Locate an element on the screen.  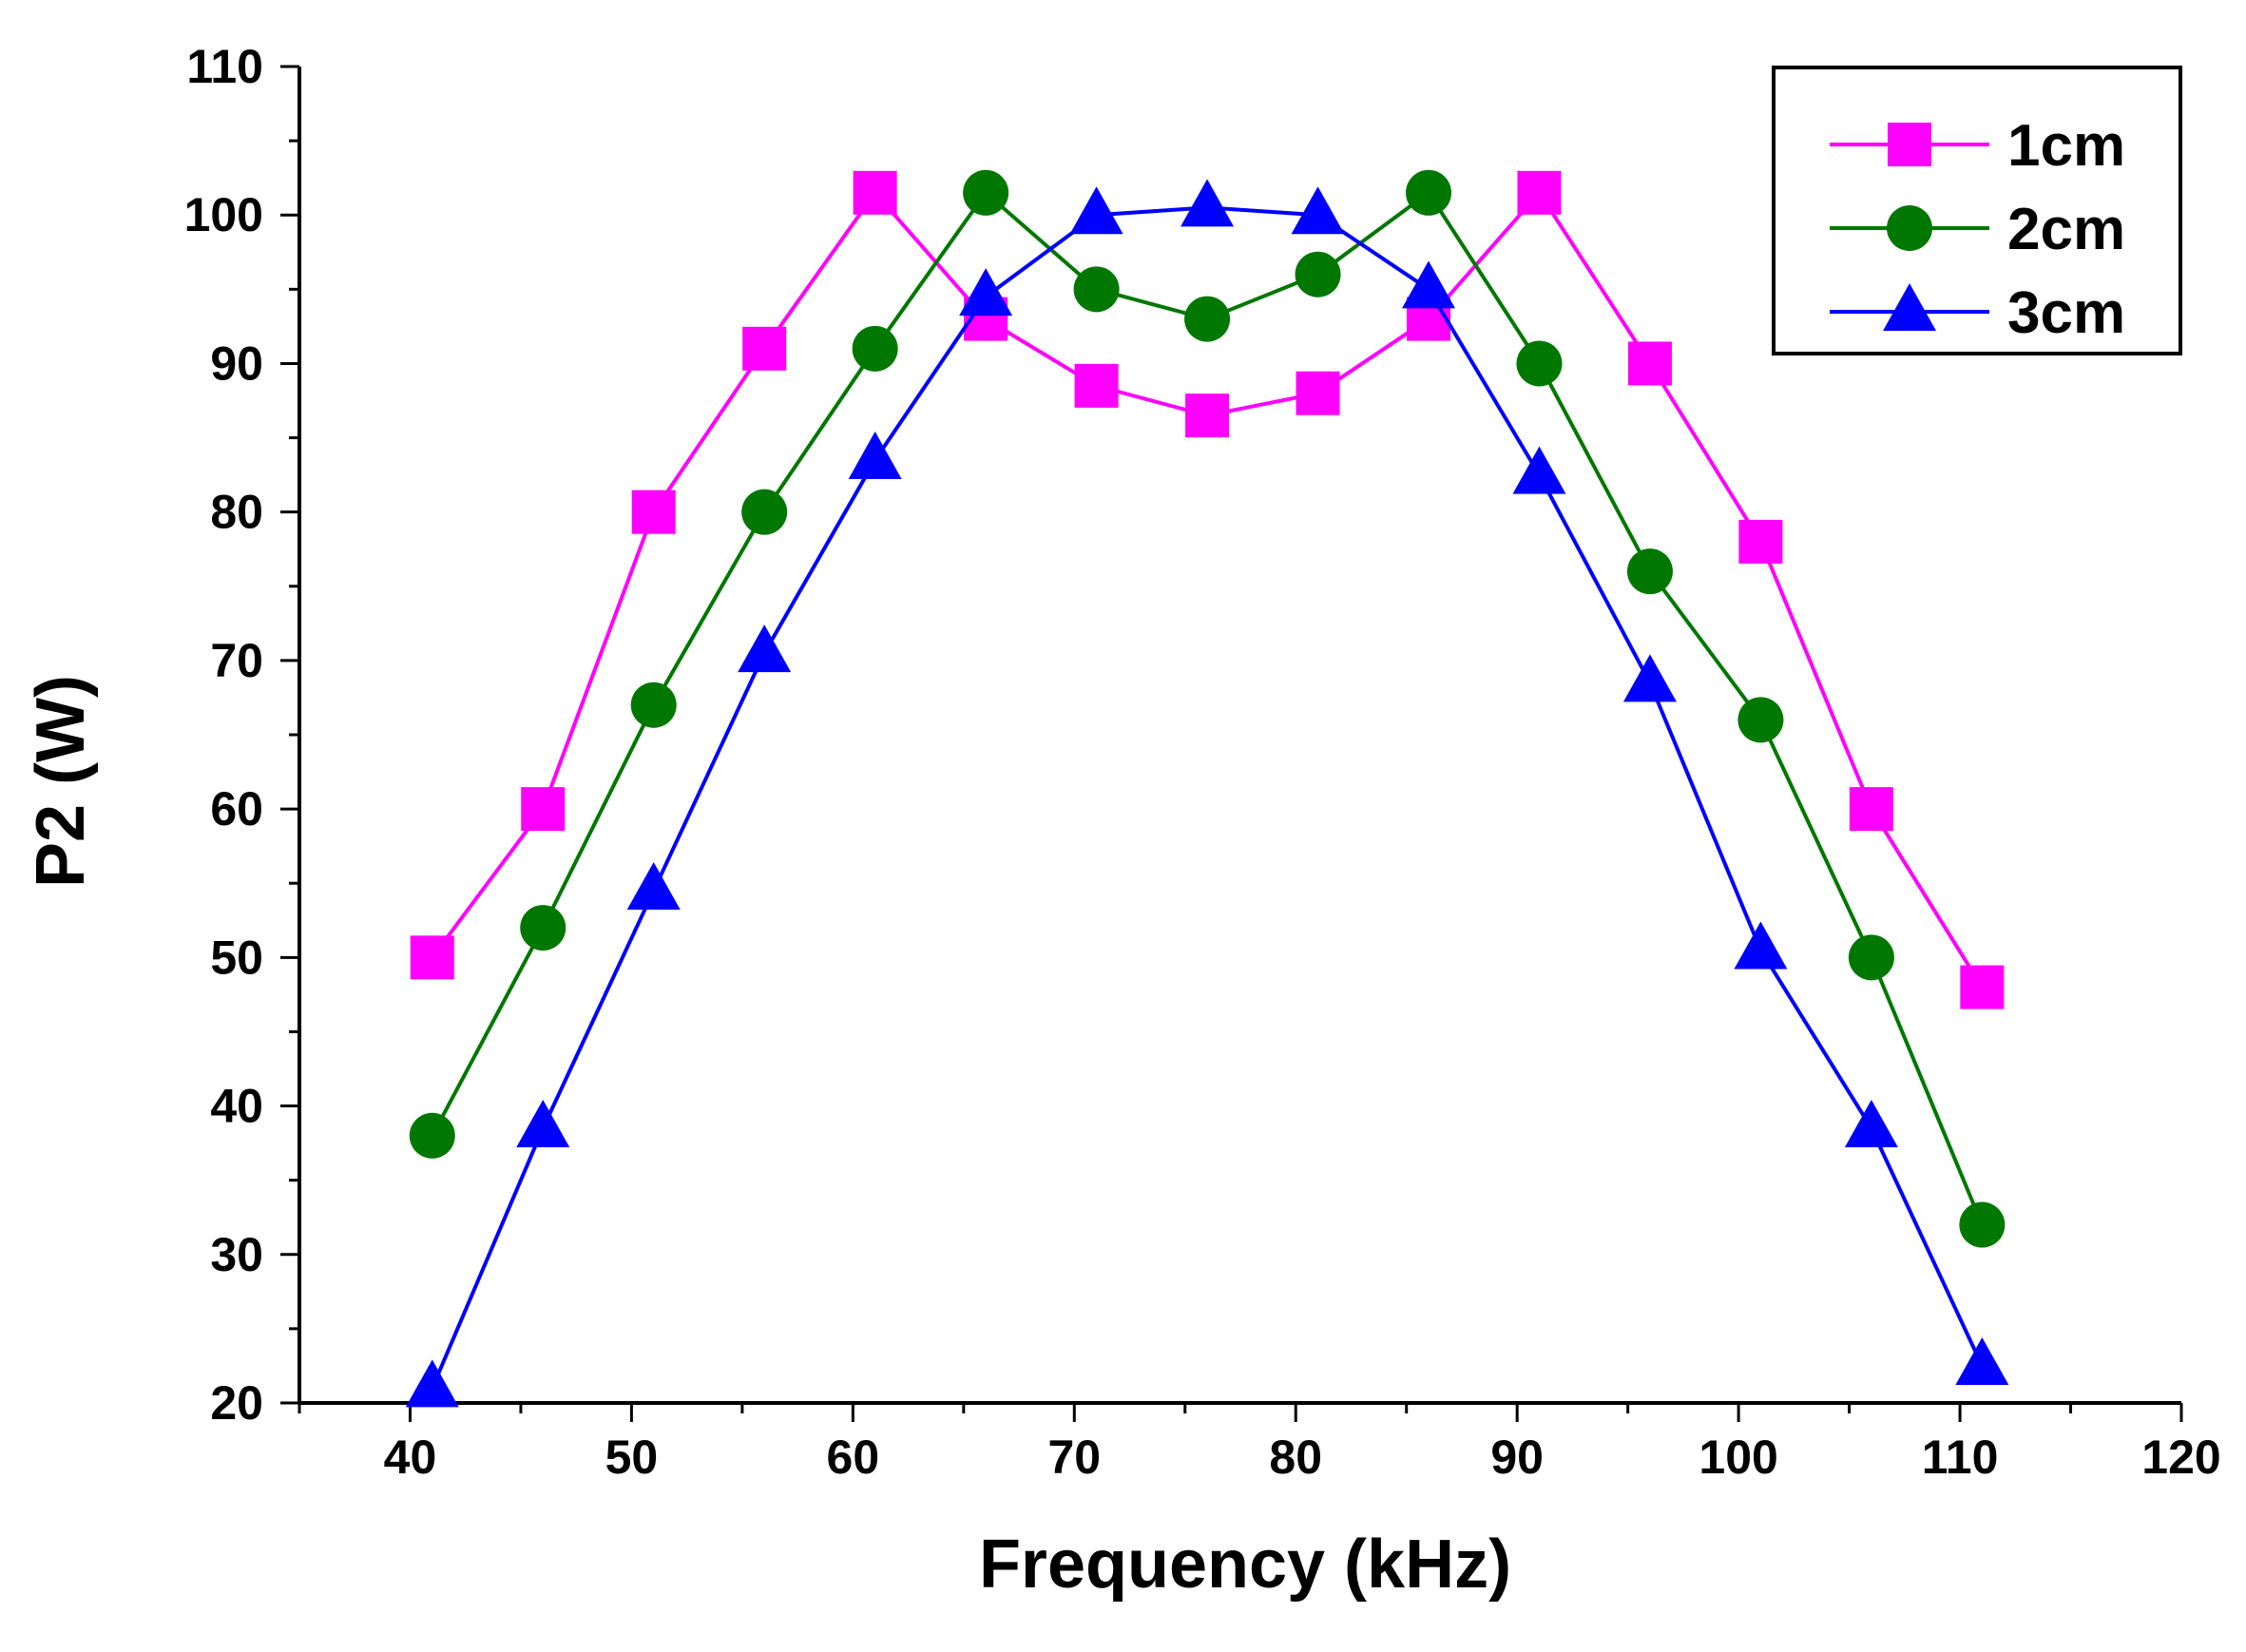
x-tick-label: 110 is located at coordinates (1961, 1457).